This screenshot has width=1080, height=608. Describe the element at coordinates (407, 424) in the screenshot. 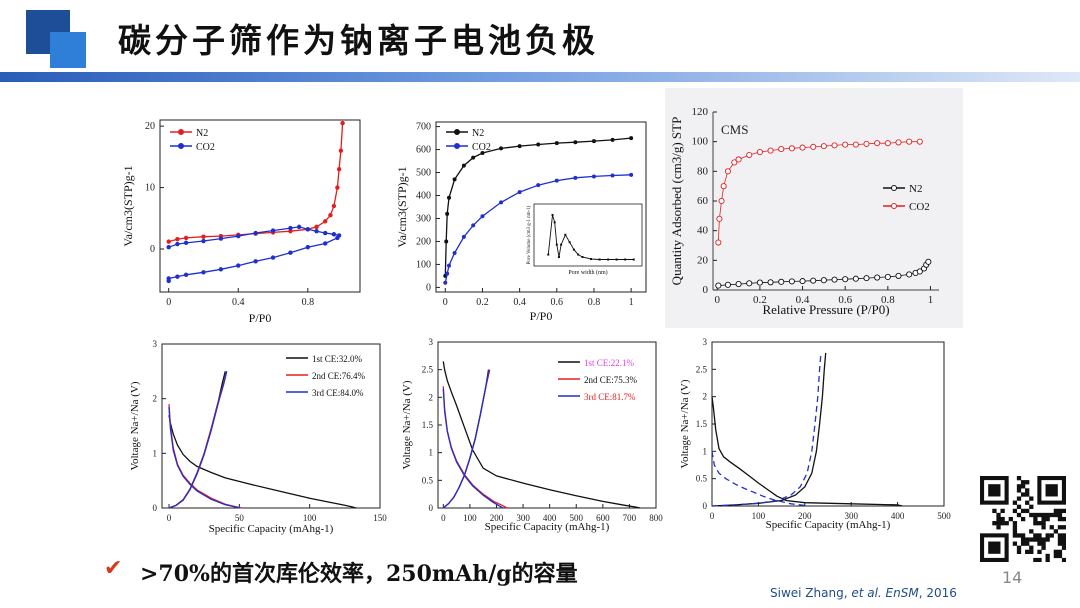

I see `y-axis-label: Voltage Na+/Na (V)` at that location.